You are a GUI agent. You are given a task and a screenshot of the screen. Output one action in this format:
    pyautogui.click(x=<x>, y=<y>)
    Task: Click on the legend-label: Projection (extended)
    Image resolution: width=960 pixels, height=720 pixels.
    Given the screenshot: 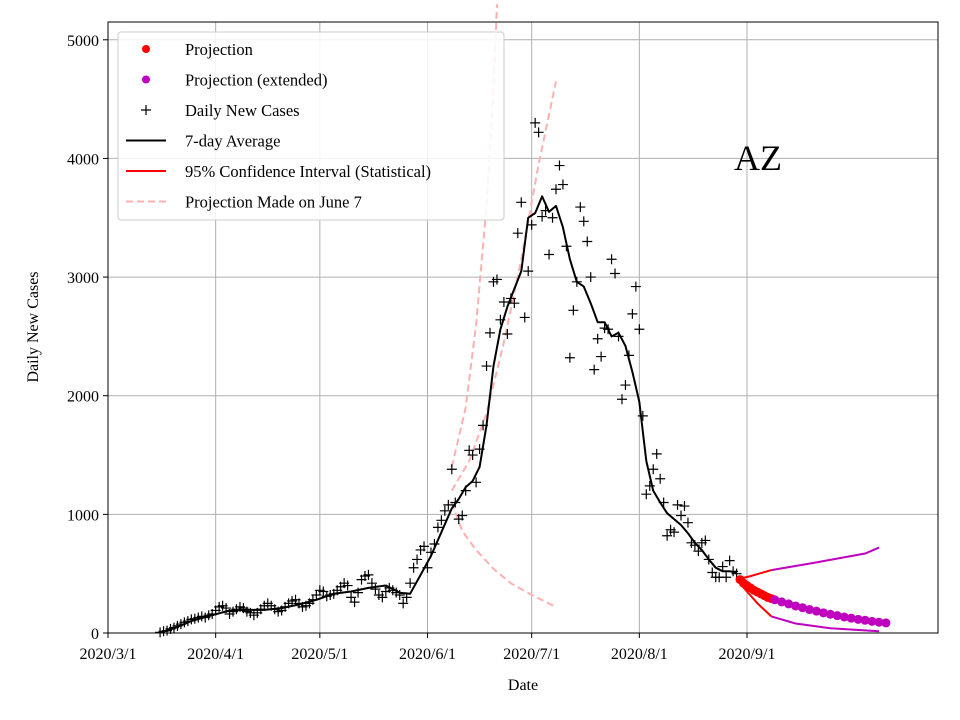 What is the action you would take?
    pyautogui.click(x=256, y=80)
    